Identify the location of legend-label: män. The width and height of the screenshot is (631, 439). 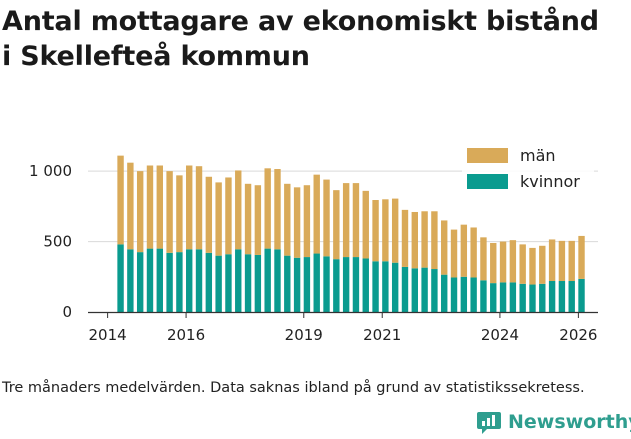
(538, 155).